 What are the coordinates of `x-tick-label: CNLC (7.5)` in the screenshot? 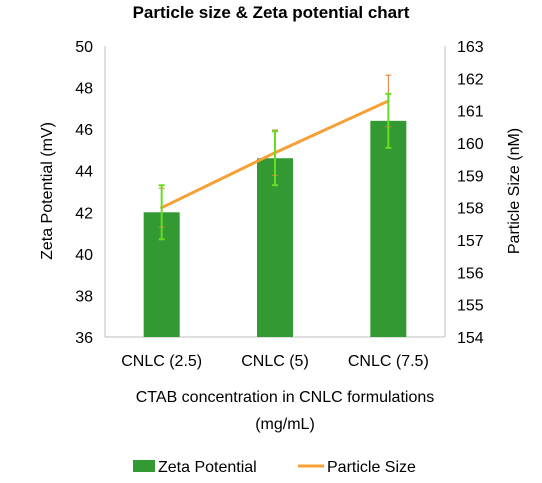 It's located at (388, 361).